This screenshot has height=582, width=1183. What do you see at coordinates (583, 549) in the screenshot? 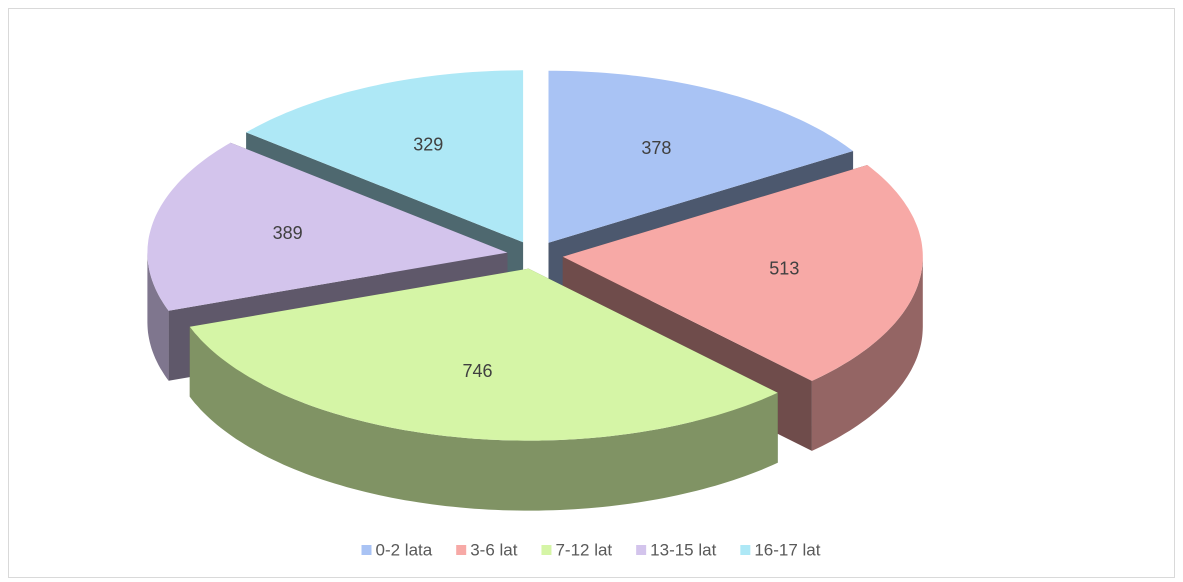
I see `legend-label: 7-12 lat` at bounding box center [583, 549].